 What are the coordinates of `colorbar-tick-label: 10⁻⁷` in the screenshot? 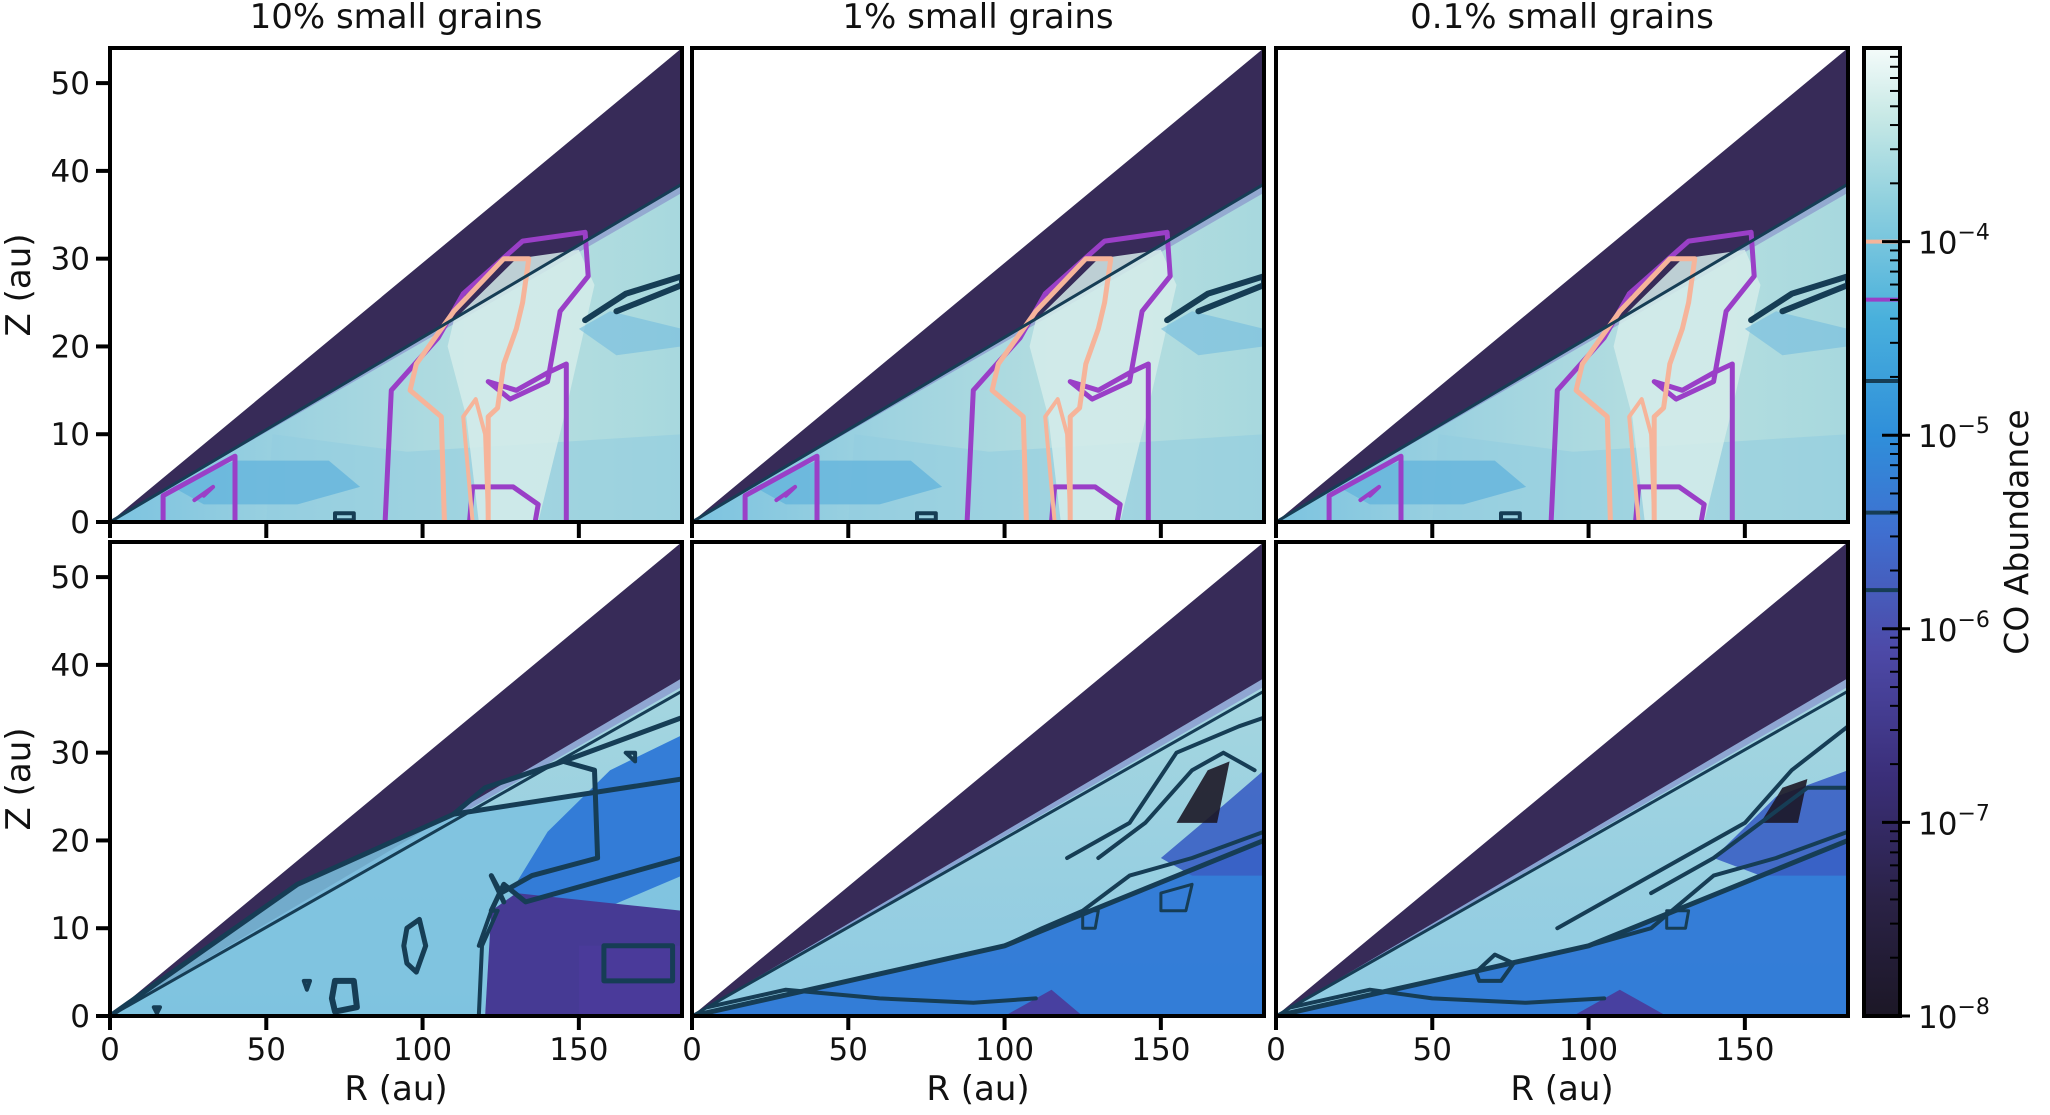 It's located at (1954, 821).